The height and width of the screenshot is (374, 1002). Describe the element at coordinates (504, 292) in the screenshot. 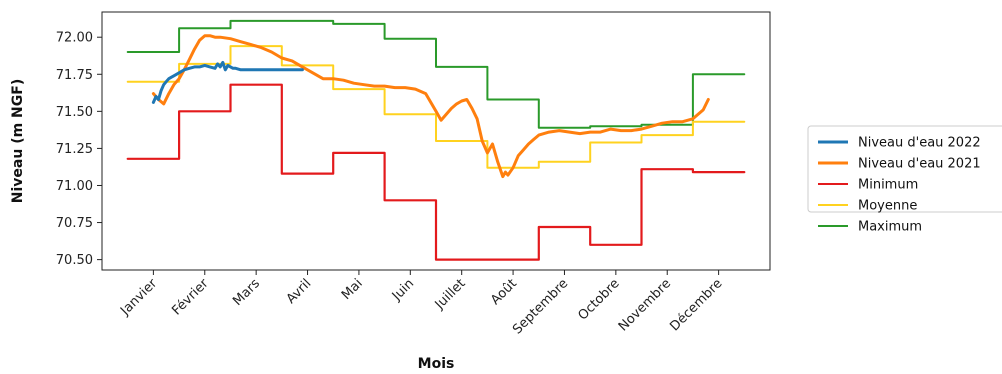

I see `x-tick-label: Août` at that location.